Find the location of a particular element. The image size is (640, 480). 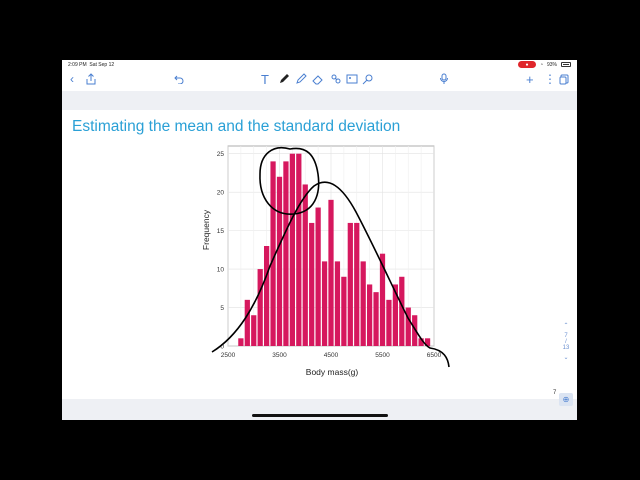

eraser-icon is located at coordinates (318, 79).